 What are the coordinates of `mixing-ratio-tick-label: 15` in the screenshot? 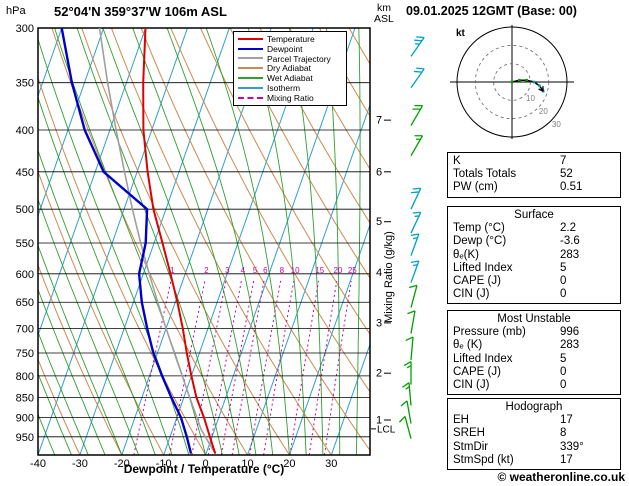 It's located at (319, 270).